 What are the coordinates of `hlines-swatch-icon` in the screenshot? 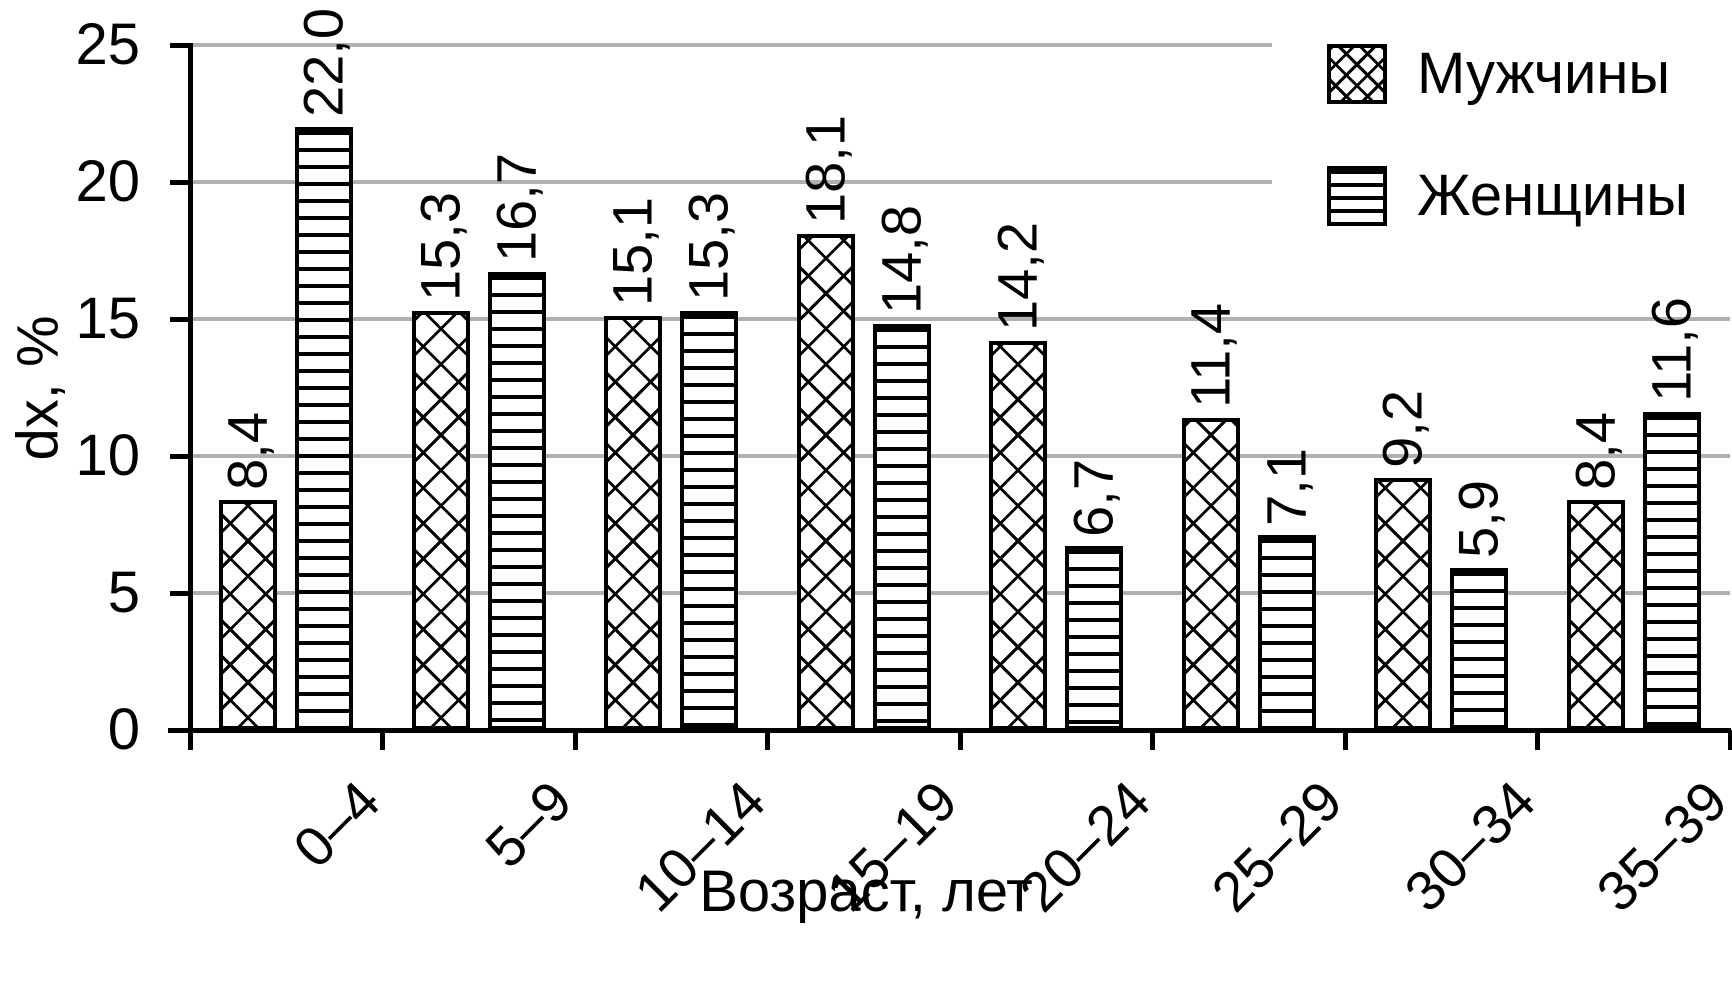 It's located at (1357, 196).